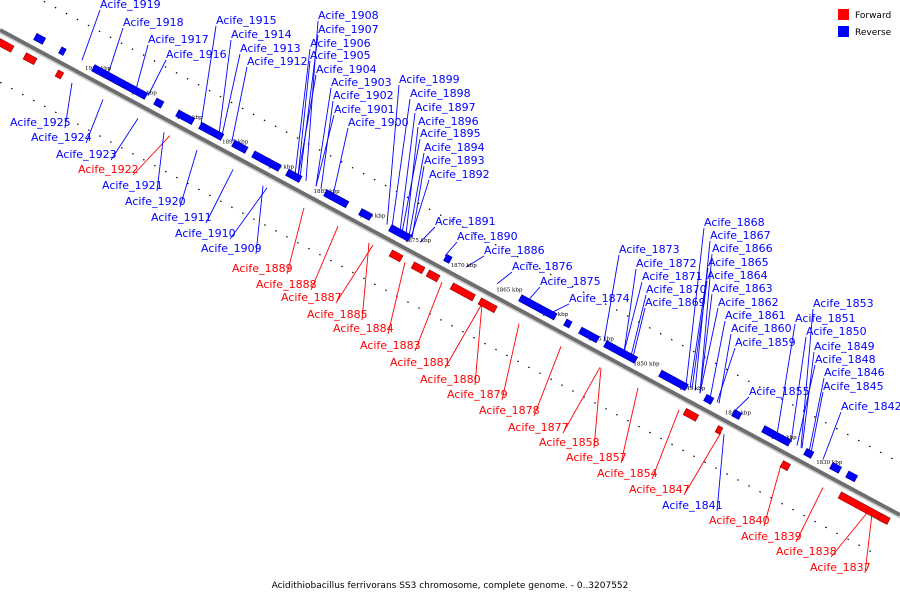  Describe the element at coordinates (646, 364) in the screenshot. I see `kbp-tick-12: 1850 kbp` at that location.